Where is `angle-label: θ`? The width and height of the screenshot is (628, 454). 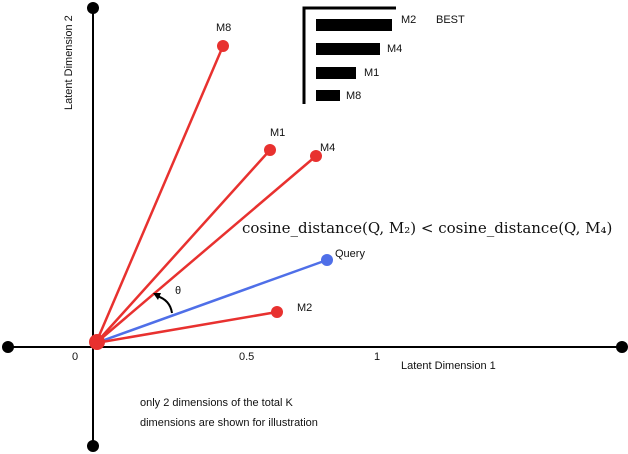 angle-label: θ is located at coordinates (178, 291).